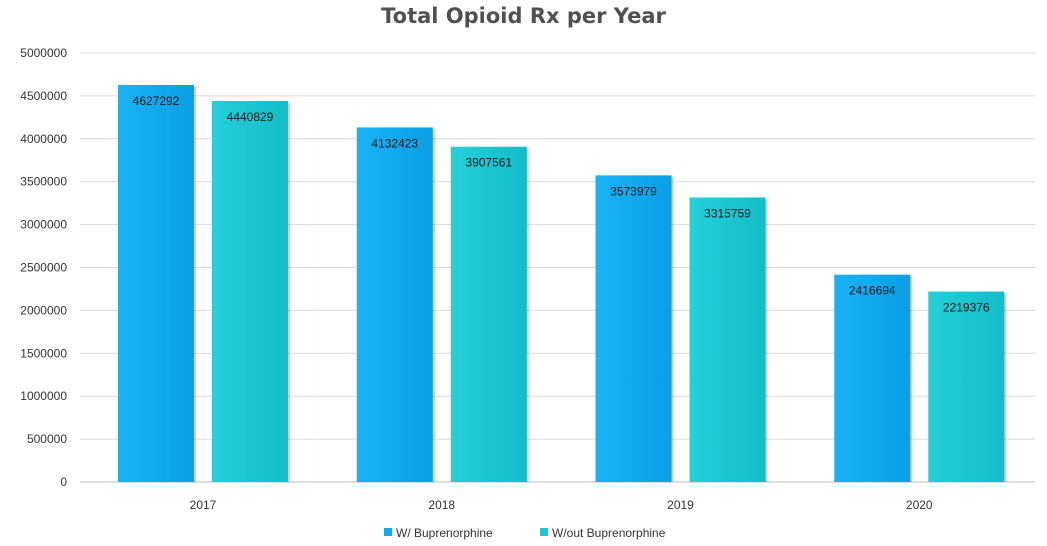  Describe the element at coordinates (488, 163) in the screenshot. I see `data-label: 3907561` at that location.